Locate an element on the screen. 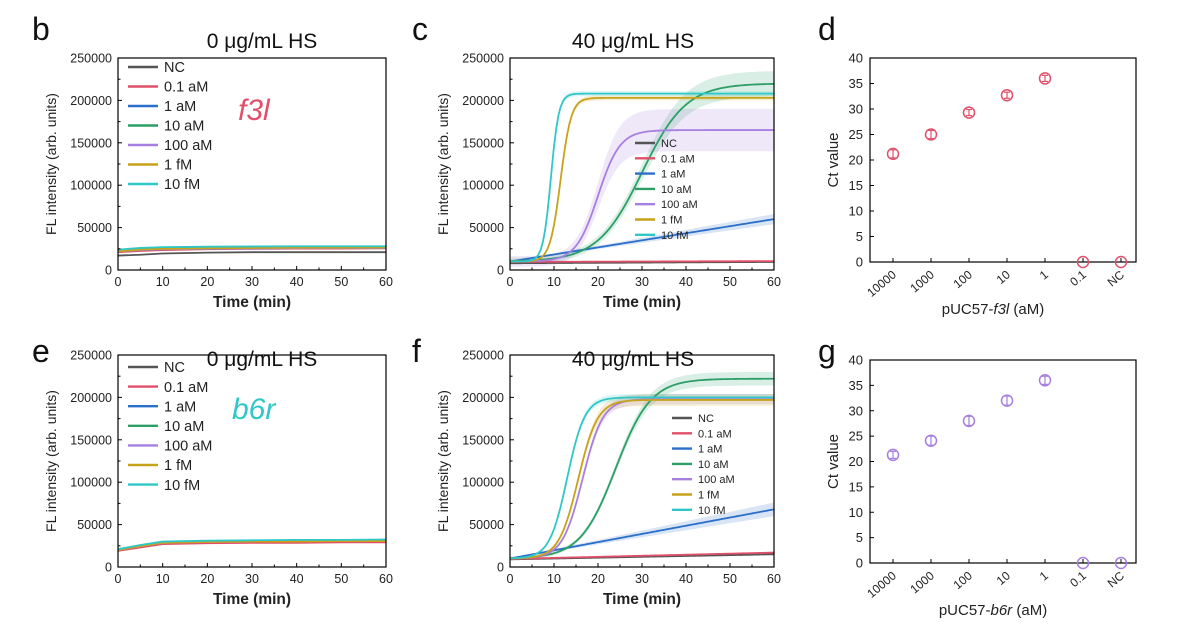 The height and width of the screenshot is (627, 1184). y-tick-label: 15 is located at coordinates (856, 185).